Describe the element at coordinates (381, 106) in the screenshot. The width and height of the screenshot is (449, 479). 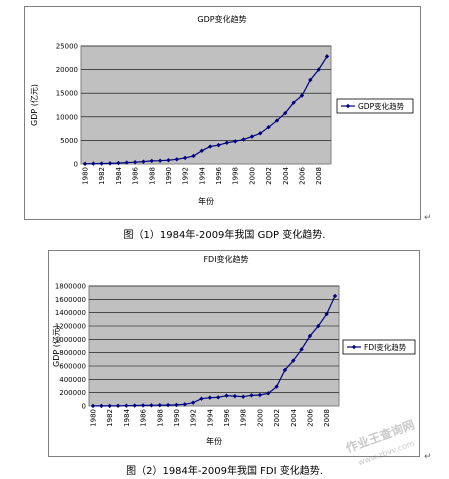
I see `gdp-legend-label: GDP变化趋势` at that location.